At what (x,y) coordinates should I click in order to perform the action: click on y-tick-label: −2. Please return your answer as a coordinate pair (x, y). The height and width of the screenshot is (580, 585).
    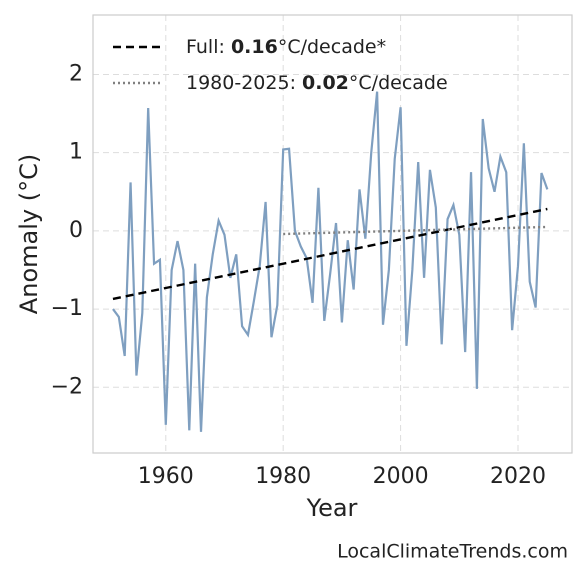
    Looking at the image, I should click on (67, 386).